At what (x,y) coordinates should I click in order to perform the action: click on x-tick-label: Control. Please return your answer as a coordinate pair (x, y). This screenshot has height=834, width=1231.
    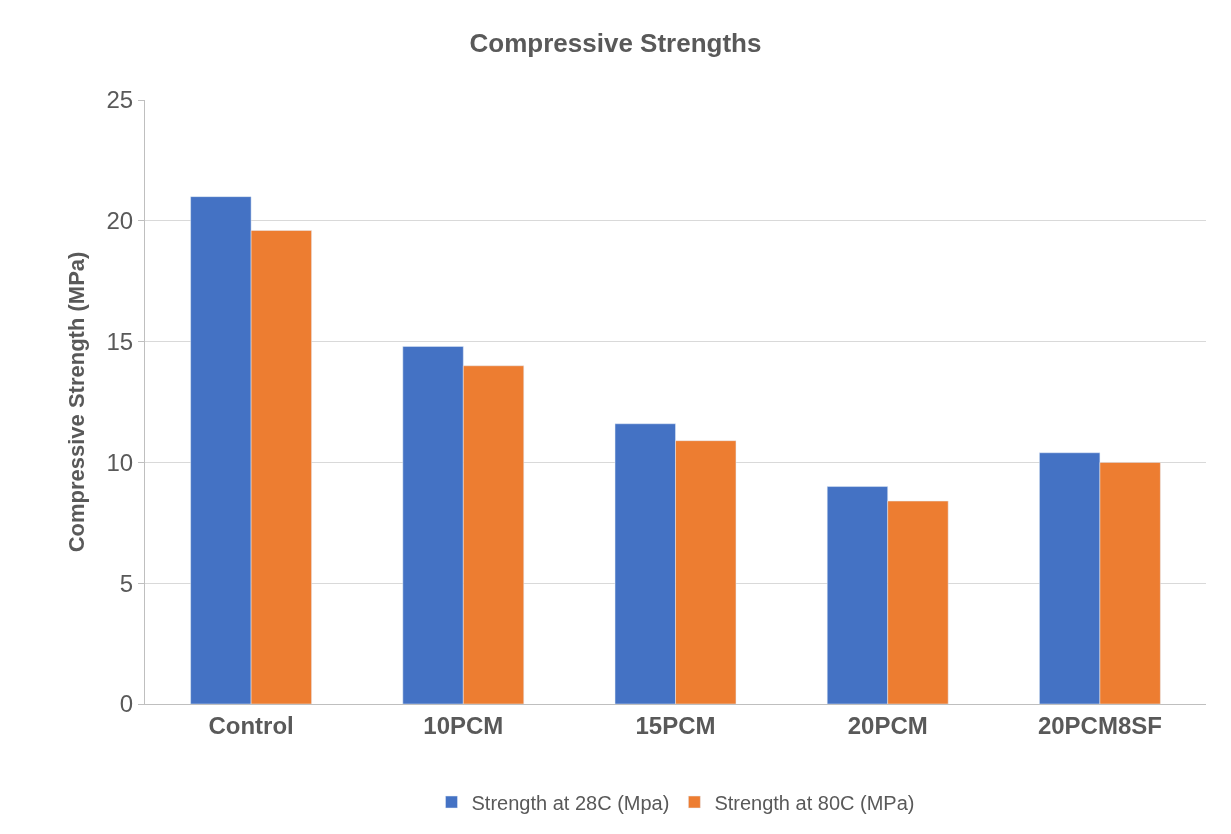
    Looking at the image, I should click on (251, 725).